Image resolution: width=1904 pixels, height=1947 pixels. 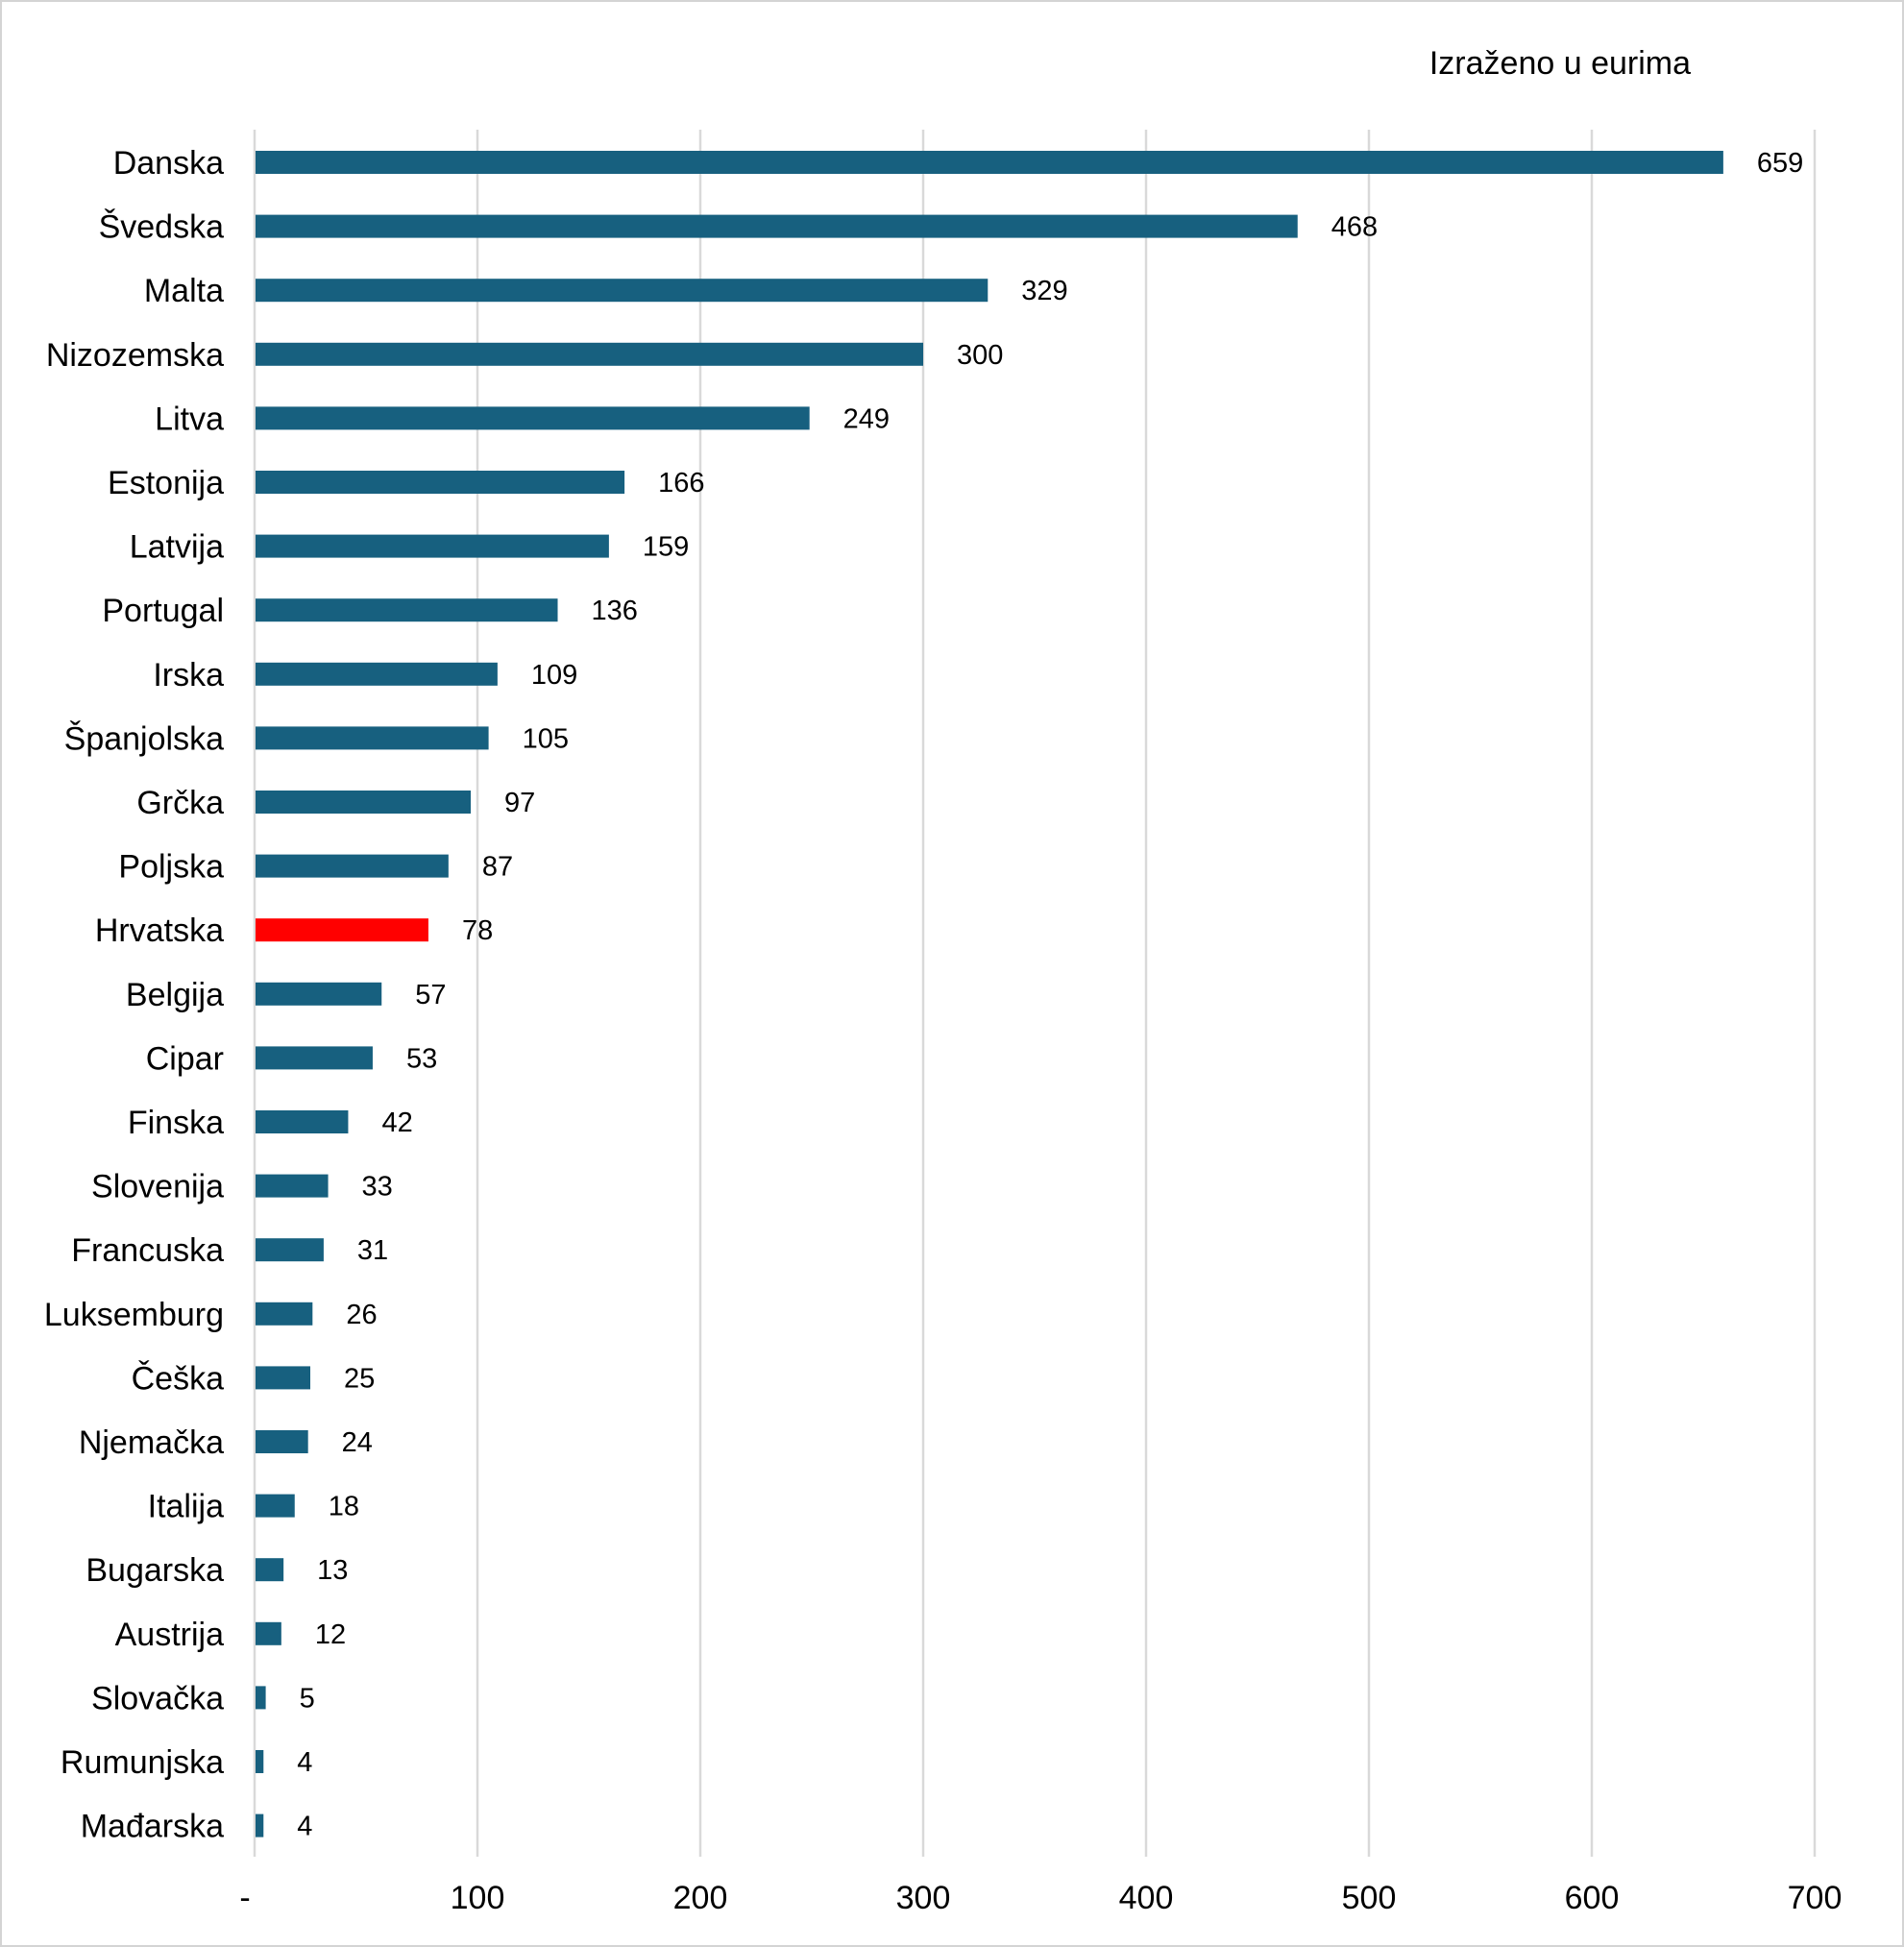 I want to click on data-label: 18, so click(x=344, y=1507).